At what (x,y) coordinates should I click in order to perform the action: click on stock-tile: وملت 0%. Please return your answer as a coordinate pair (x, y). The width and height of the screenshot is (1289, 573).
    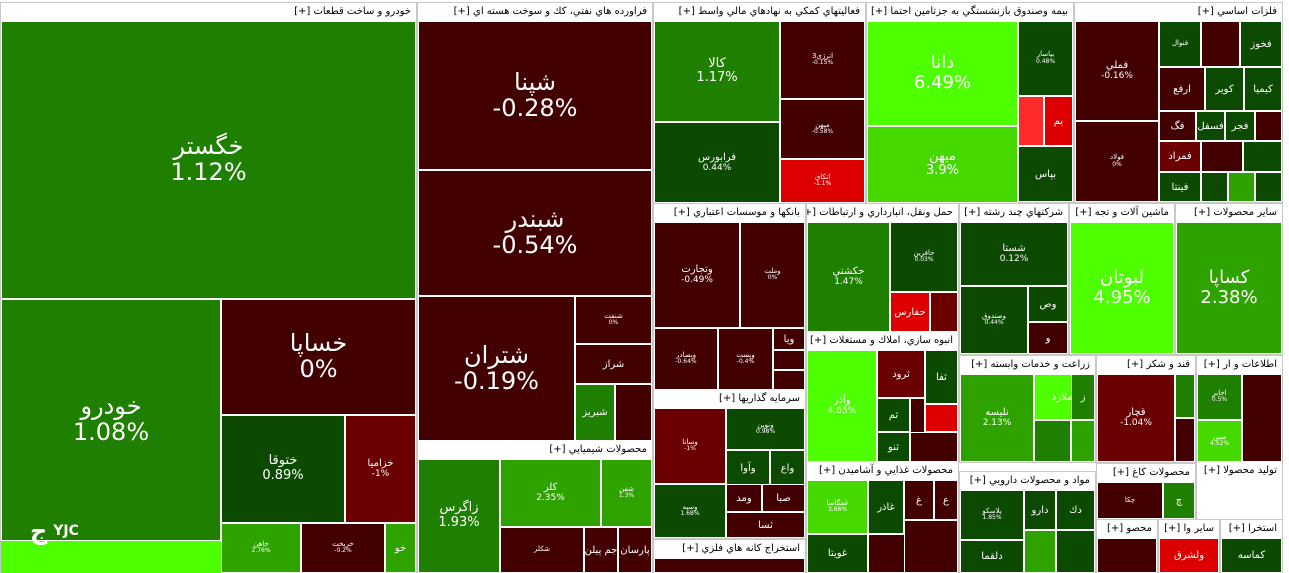
    Looking at the image, I should click on (772, 275).